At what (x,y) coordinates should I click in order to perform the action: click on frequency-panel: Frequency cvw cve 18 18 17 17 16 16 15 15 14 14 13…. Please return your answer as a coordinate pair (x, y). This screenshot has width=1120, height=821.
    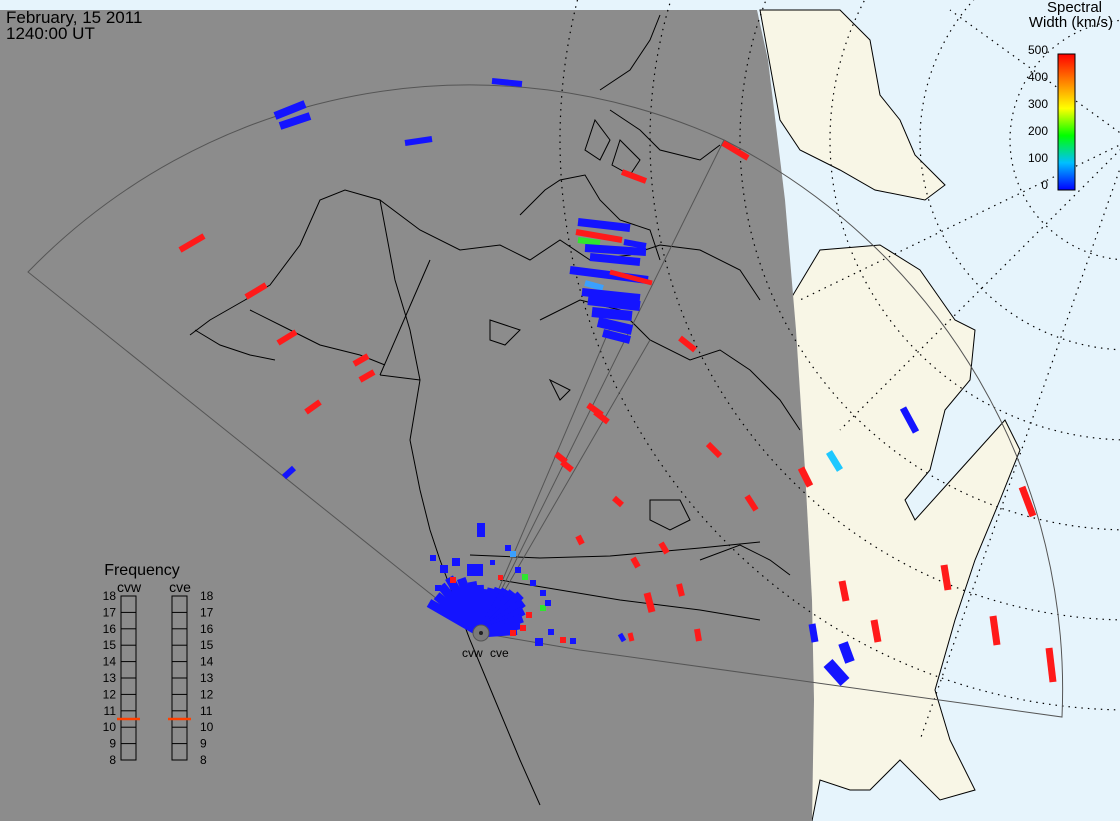
    Looking at the image, I should click on (158, 664).